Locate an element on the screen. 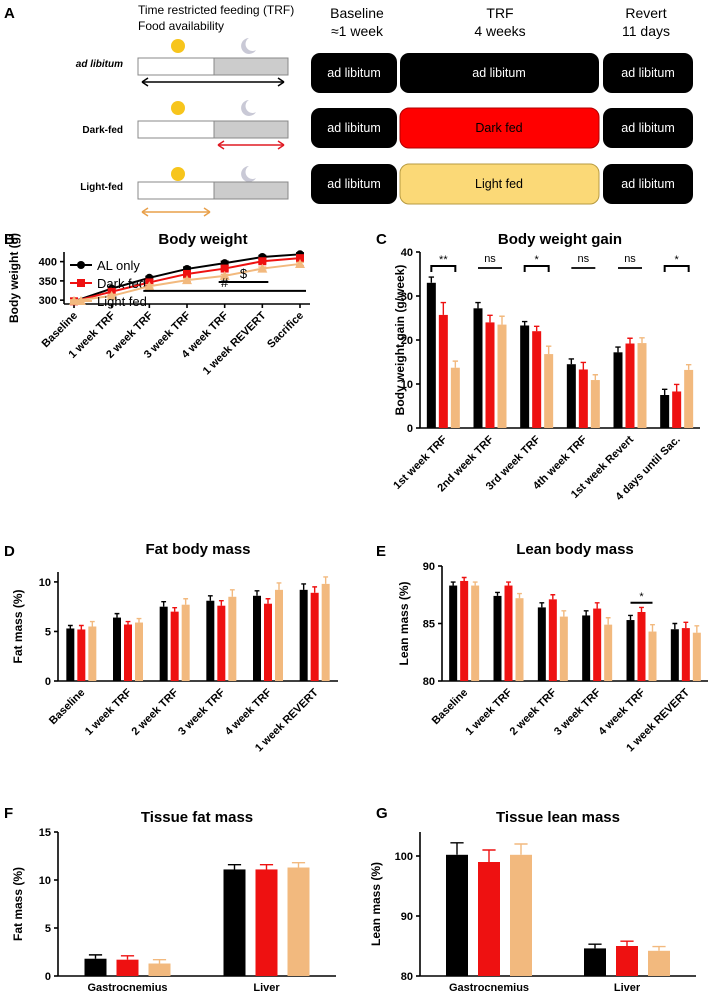 The width and height of the screenshot is (709, 996). point-dark-fed is located at coordinates (187, 273).